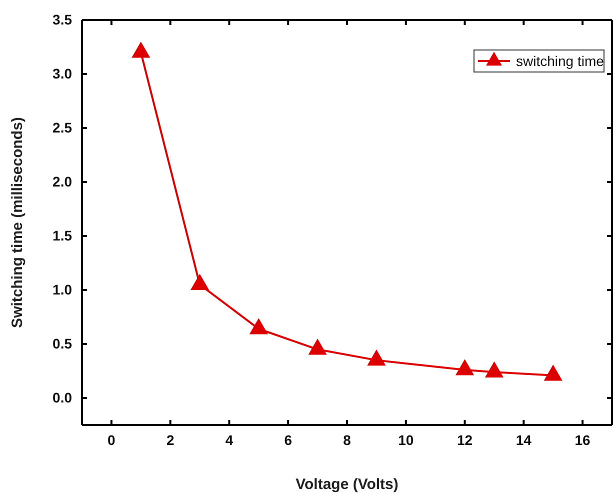 The height and width of the screenshot is (501, 614). Describe the element at coordinates (170, 440) in the screenshot. I see `x-tick-label: 2` at that location.